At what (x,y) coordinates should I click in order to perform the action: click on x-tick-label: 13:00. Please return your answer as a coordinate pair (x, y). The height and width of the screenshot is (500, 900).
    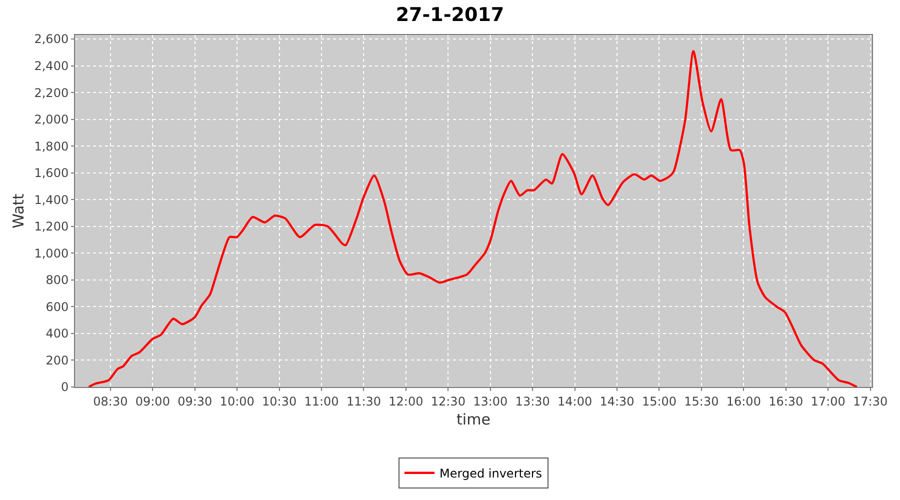
    Looking at the image, I should click on (490, 401).